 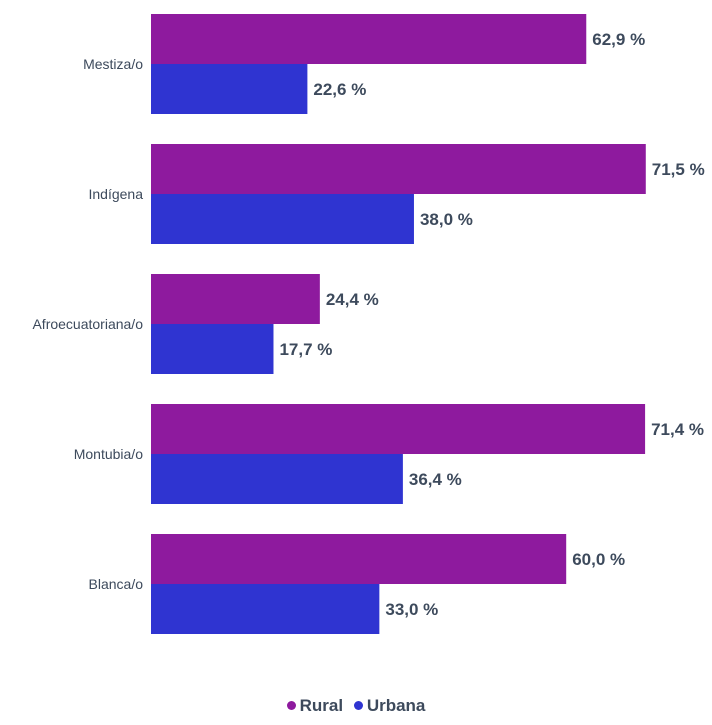 I want to click on legend-label-rural: Rural, so click(x=321, y=705).